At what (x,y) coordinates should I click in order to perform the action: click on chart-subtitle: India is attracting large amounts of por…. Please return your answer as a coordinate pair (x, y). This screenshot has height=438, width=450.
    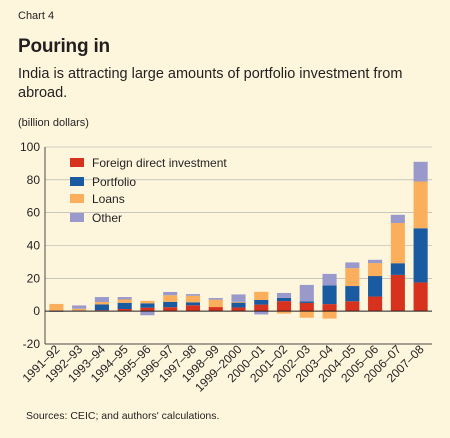
    Looking at the image, I should click on (210, 83).